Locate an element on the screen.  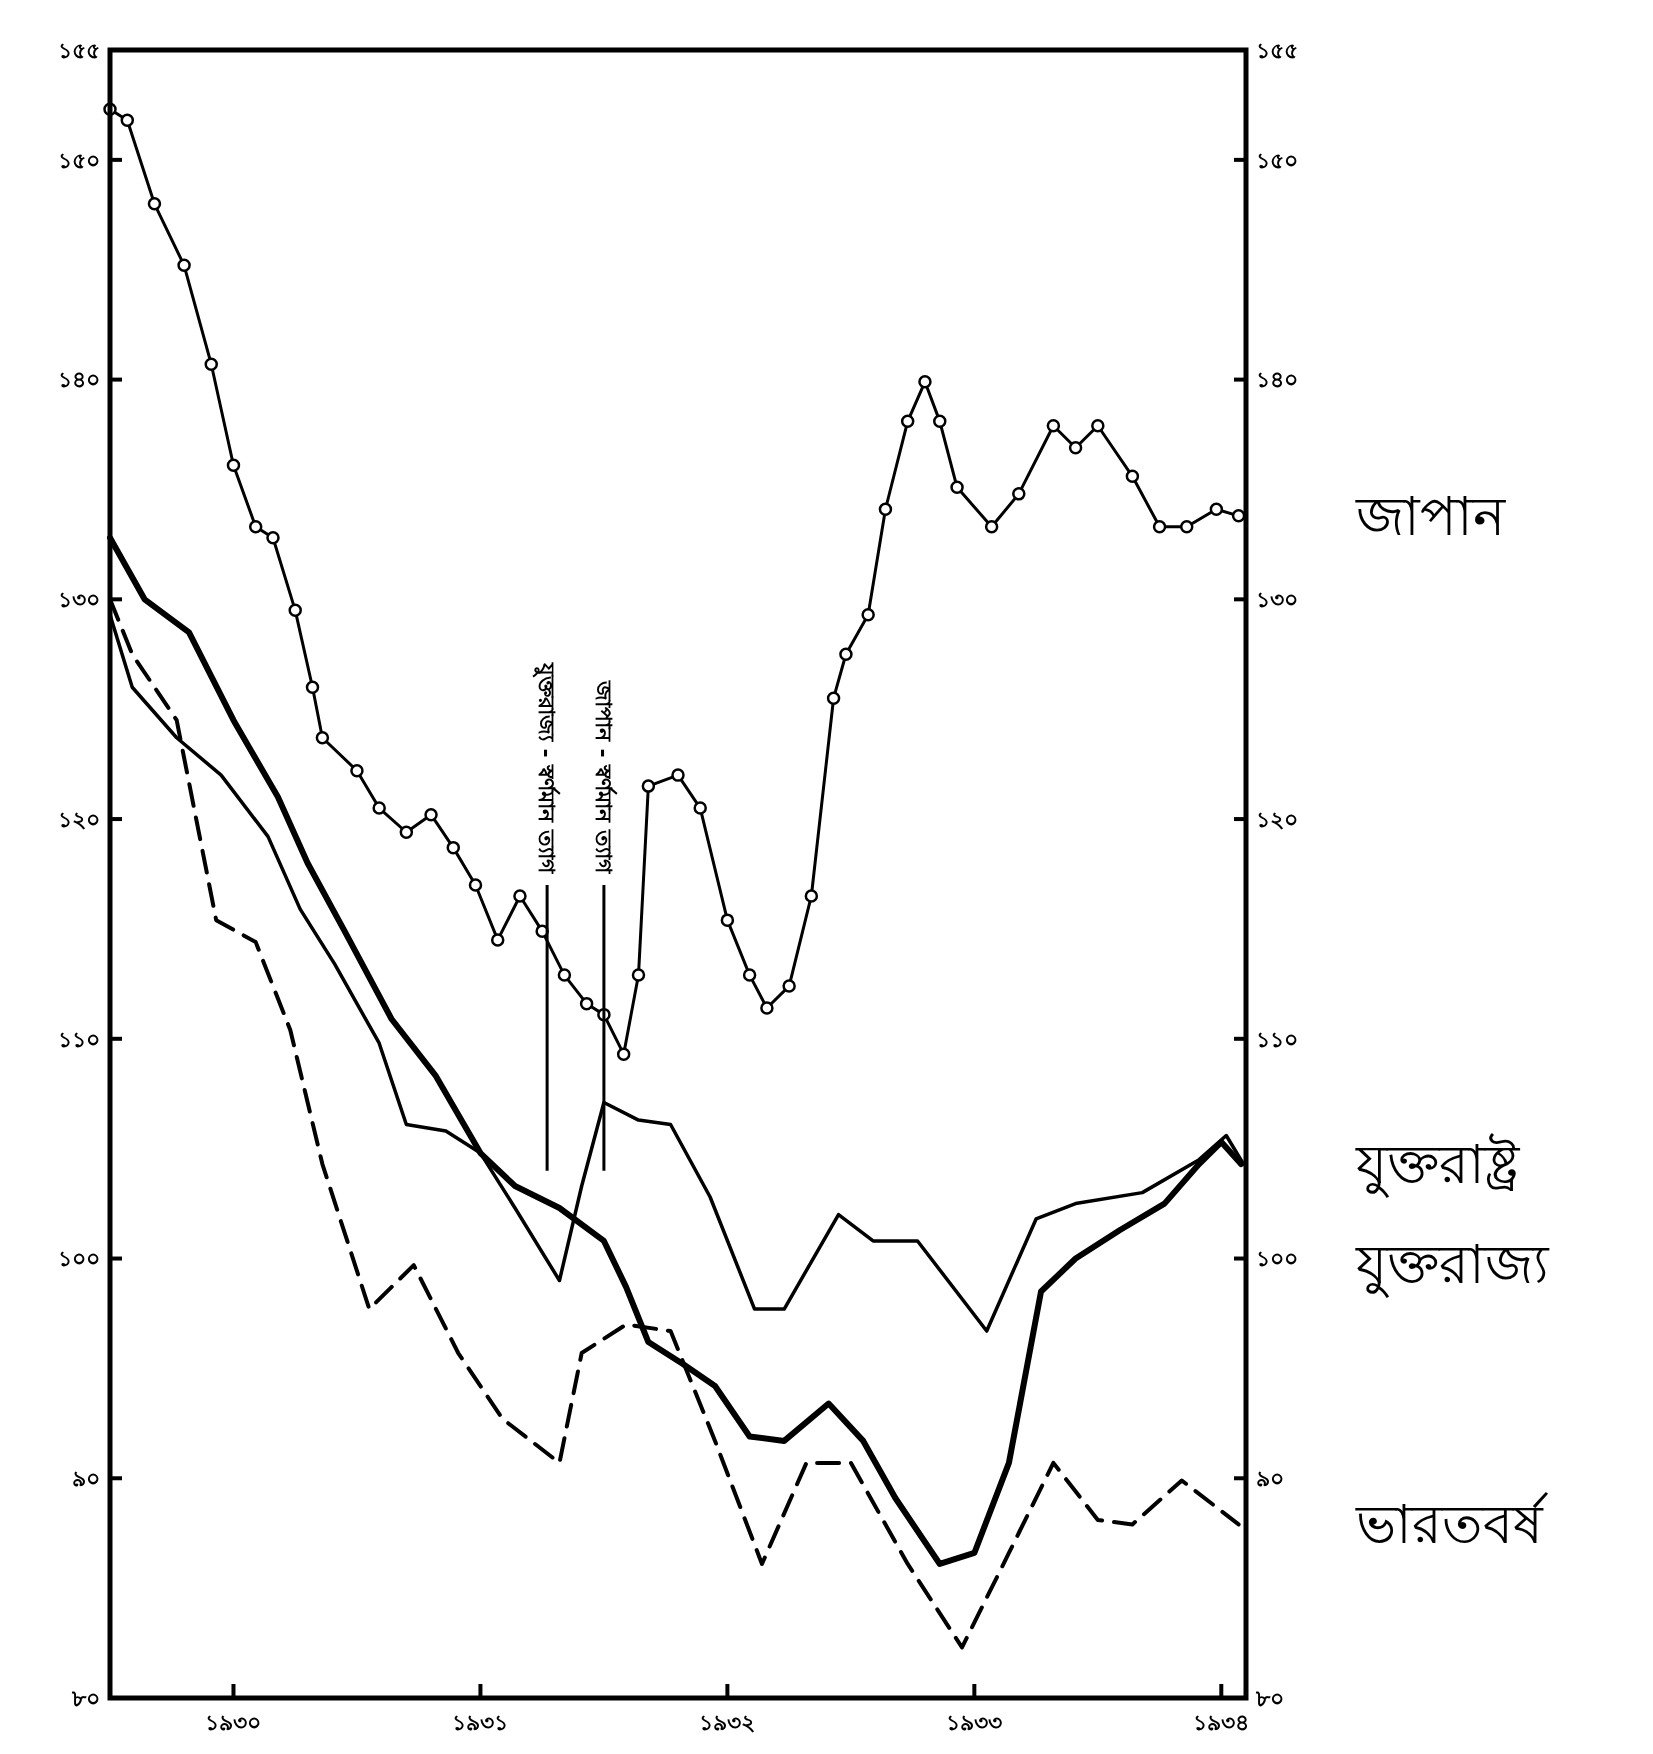
y-tick-label: ৮০ is located at coordinates (85, 1698).